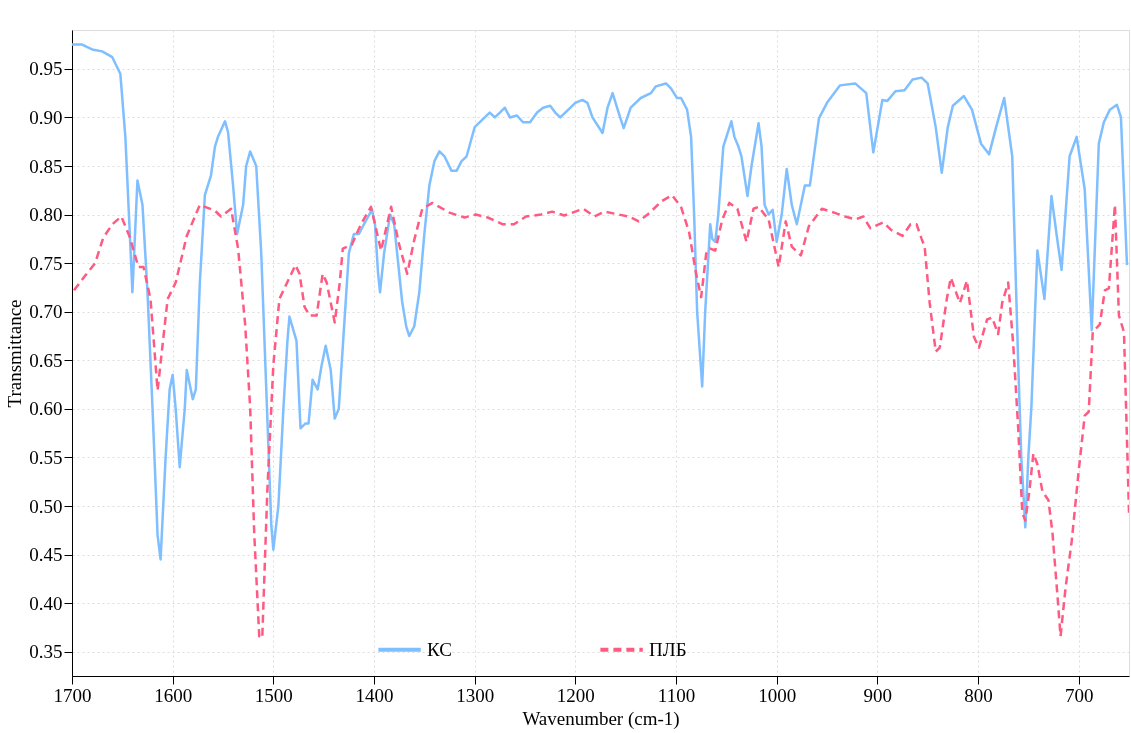 This screenshot has width=1131, height=733. What do you see at coordinates (173, 695) in the screenshot?
I see `x-tick-label: 1600` at bounding box center [173, 695].